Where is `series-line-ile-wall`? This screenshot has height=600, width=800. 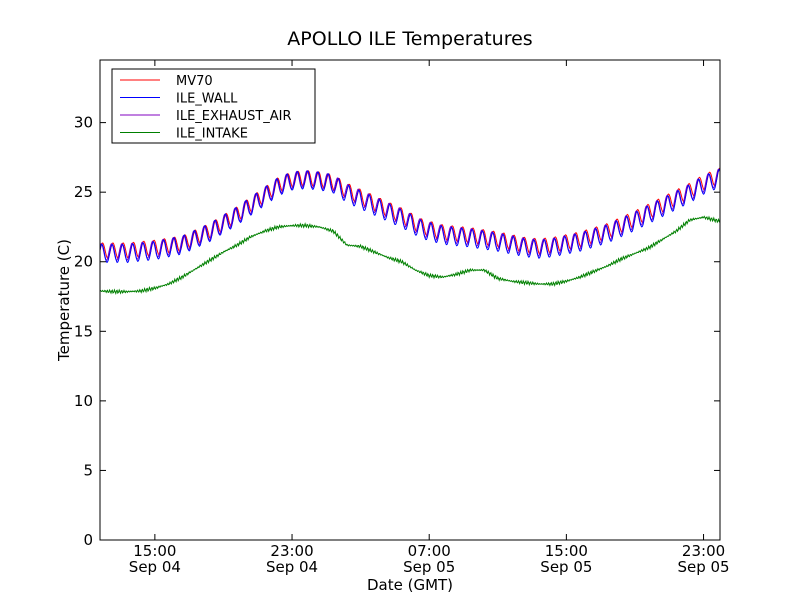
series-line-ile-wall is located at coordinates (410, 216).